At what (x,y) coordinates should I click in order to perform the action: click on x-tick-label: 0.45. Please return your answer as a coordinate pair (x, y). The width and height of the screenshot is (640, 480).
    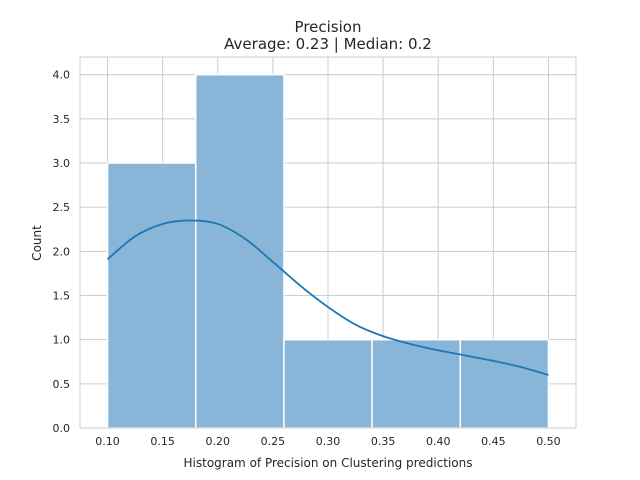
    Looking at the image, I should click on (493, 441).